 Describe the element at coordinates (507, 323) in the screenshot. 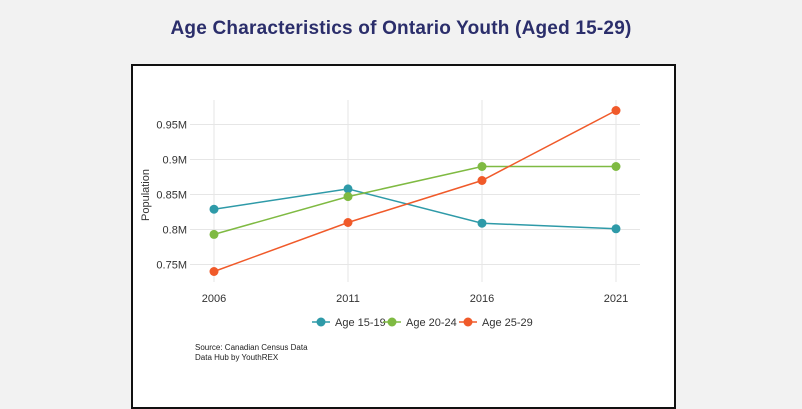

I see `legend-entry: Age 25-29` at that location.